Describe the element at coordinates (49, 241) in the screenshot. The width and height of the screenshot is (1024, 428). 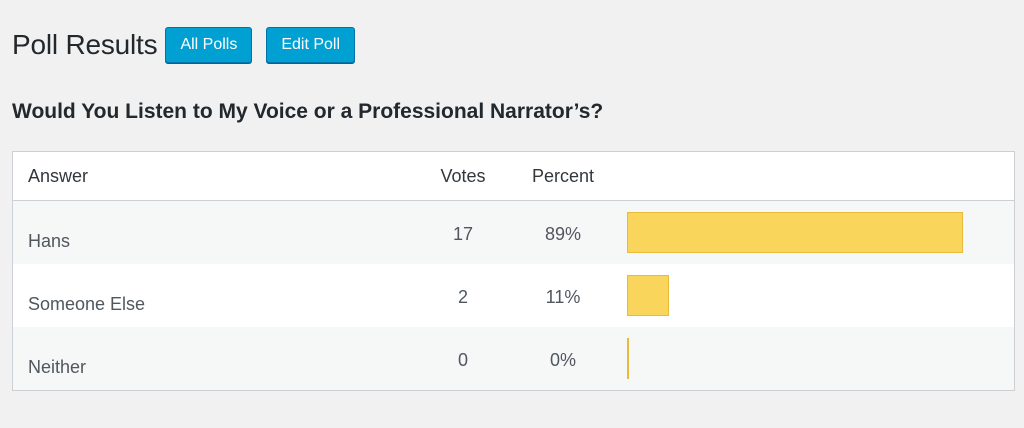
I see `answer-label: Hans` at that location.